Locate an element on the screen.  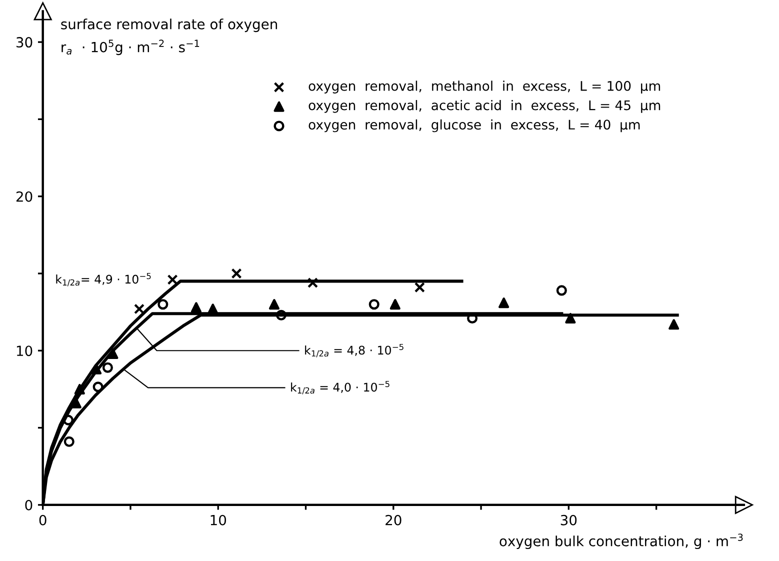
annotation: k$_{1/2a}$ = 4,8 · 10$^{−5}$ is located at coordinates (354, 351).